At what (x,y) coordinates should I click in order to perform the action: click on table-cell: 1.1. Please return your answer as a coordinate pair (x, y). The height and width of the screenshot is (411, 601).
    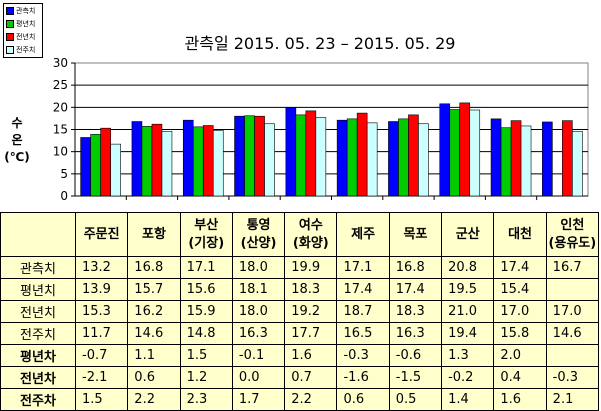
    Looking at the image, I should click on (154, 355).